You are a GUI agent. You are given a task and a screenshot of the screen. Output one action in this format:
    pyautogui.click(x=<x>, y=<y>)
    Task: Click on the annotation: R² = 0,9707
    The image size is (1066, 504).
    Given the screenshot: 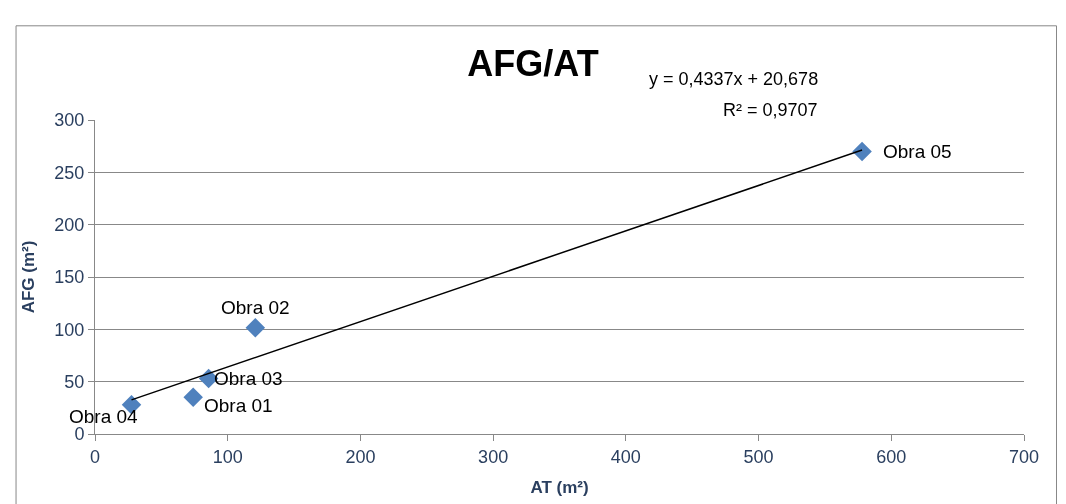 What is the action you would take?
    pyautogui.click(x=770, y=110)
    